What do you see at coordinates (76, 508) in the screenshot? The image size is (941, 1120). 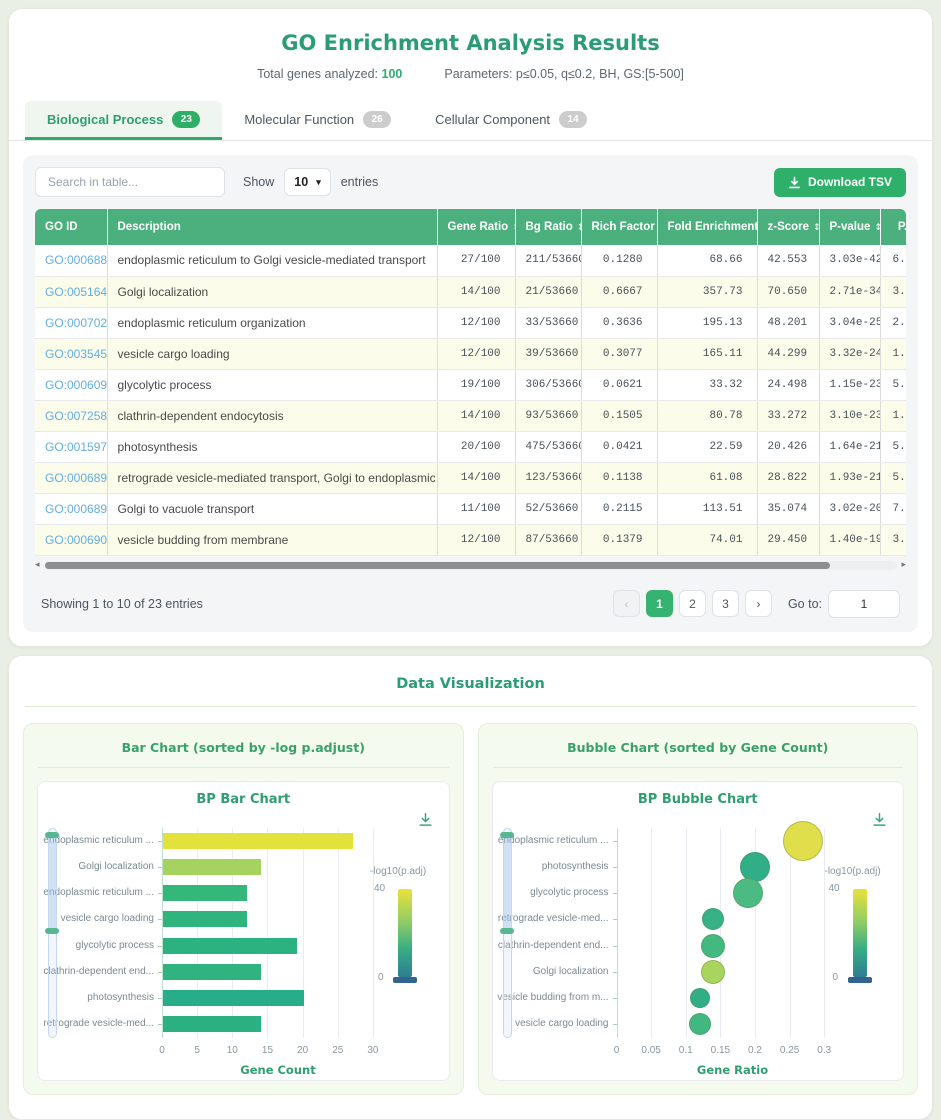 I see `go-id-link: GO:0006896` at bounding box center [76, 508].